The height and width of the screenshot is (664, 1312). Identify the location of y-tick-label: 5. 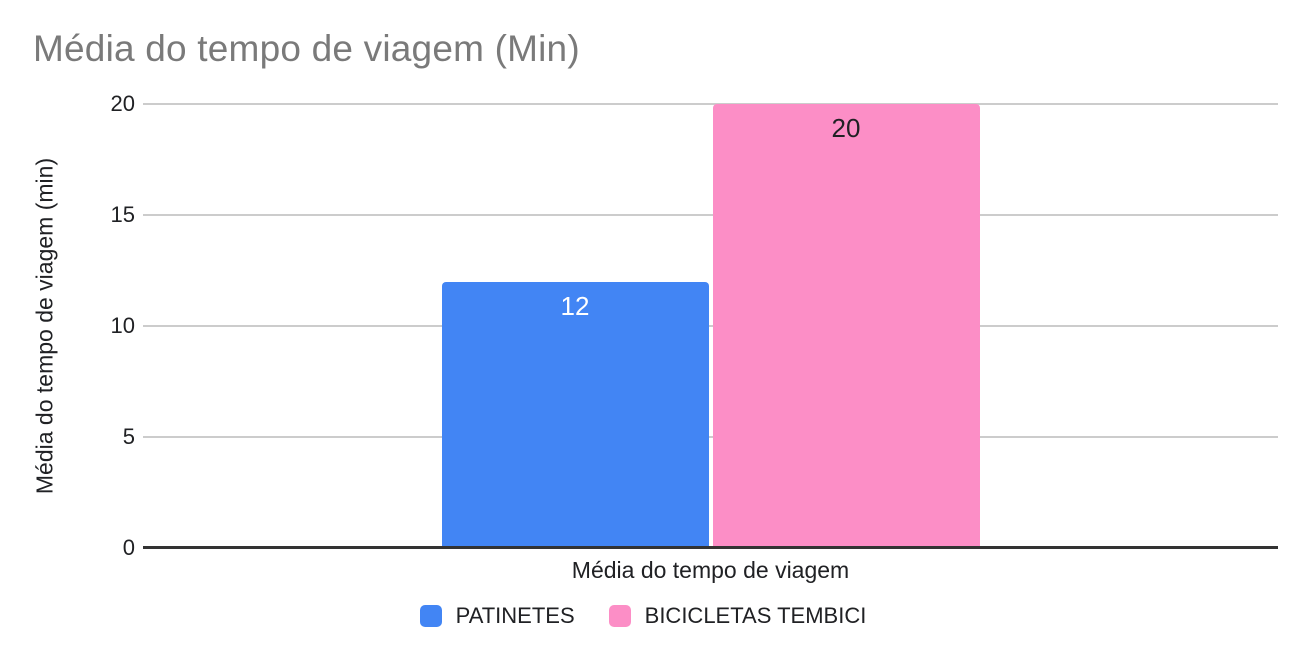
(128, 436).